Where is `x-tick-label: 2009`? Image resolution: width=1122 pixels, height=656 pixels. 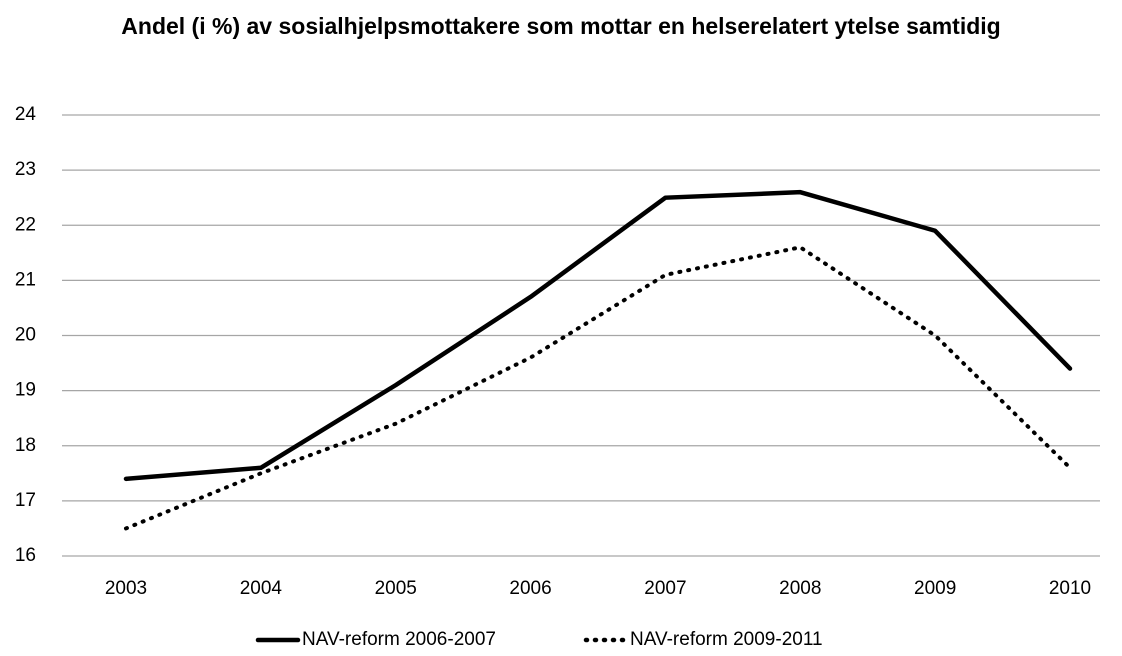
x-tick-label: 2009 is located at coordinates (935, 588).